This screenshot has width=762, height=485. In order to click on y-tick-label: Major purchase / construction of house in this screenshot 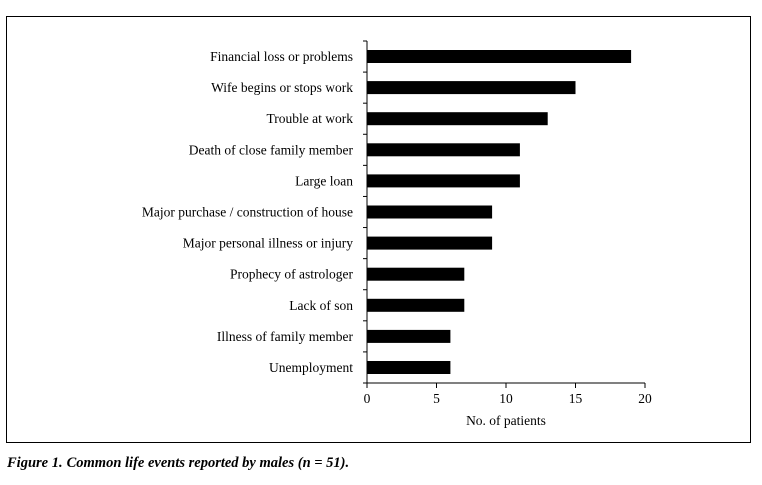, I will do `click(247, 212)`.